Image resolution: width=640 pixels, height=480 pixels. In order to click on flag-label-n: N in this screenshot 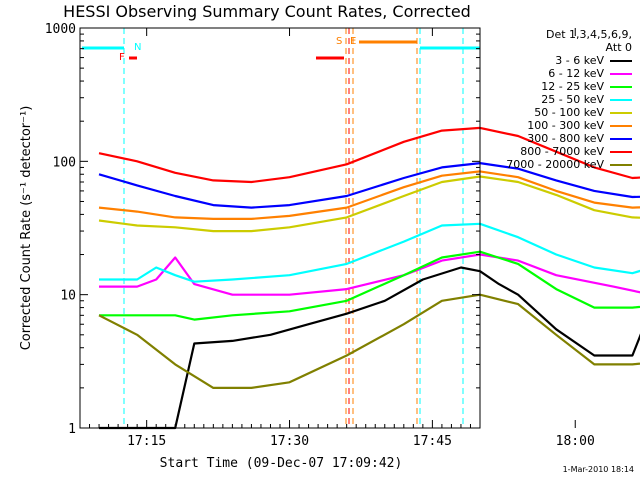, I will do `click(137, 47)`.